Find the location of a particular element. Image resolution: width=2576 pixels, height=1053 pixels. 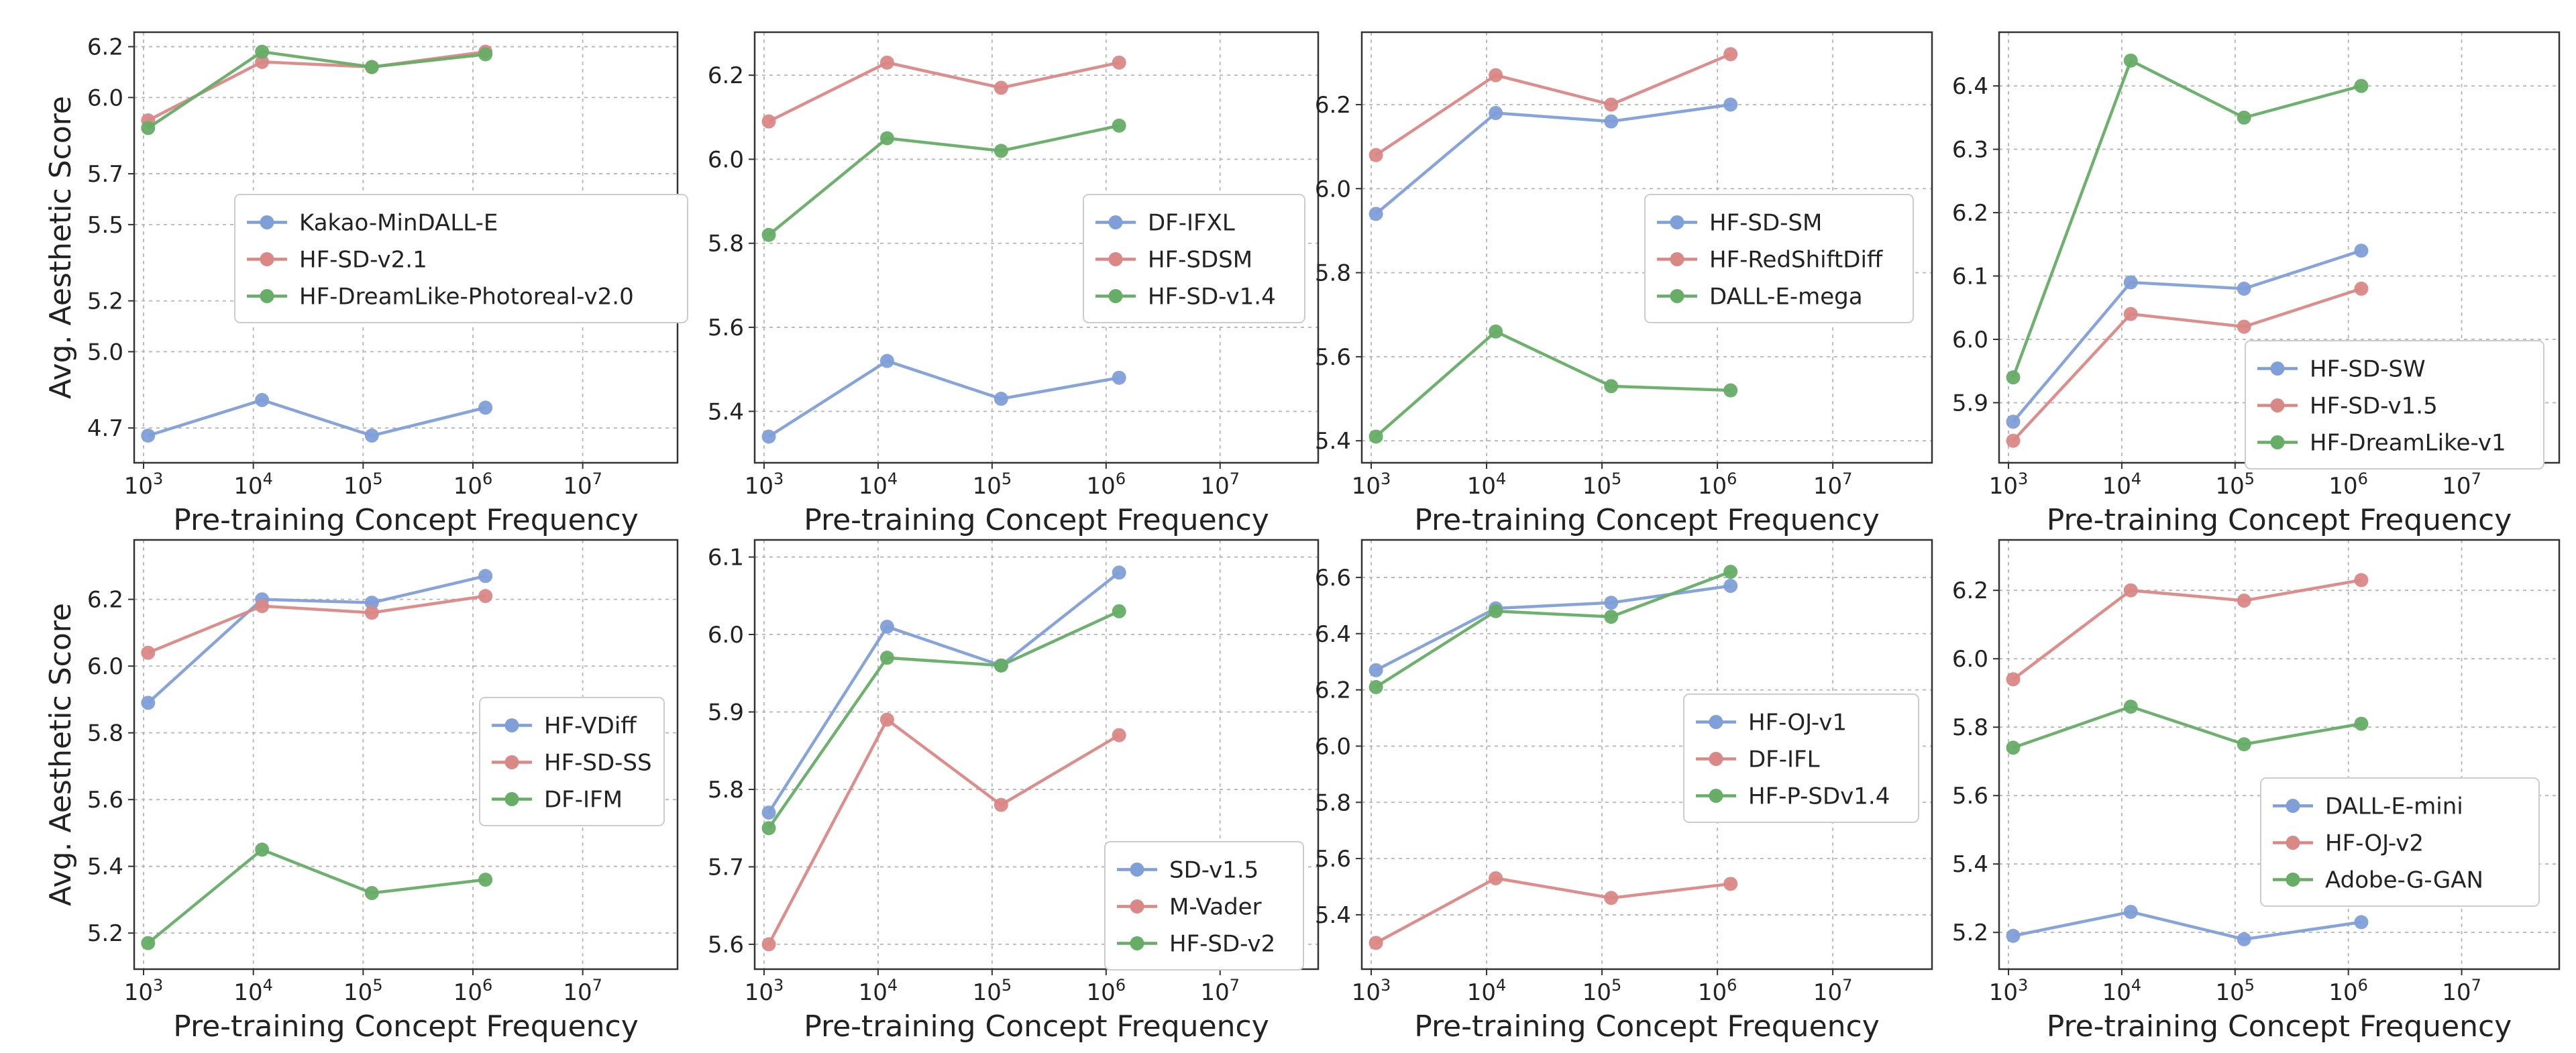

y-tick-label: 6.4 is located at coordinates (1333, 634).